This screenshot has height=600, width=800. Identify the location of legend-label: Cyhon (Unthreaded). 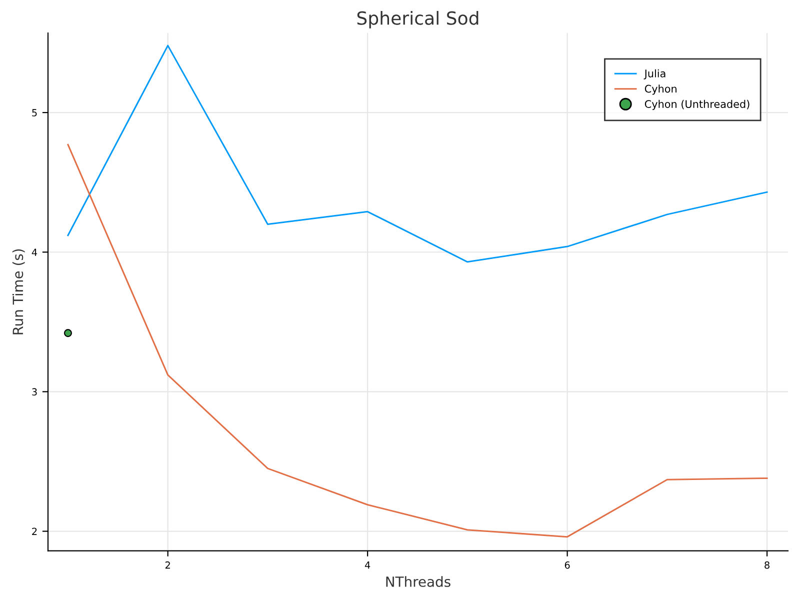
(697, 105).